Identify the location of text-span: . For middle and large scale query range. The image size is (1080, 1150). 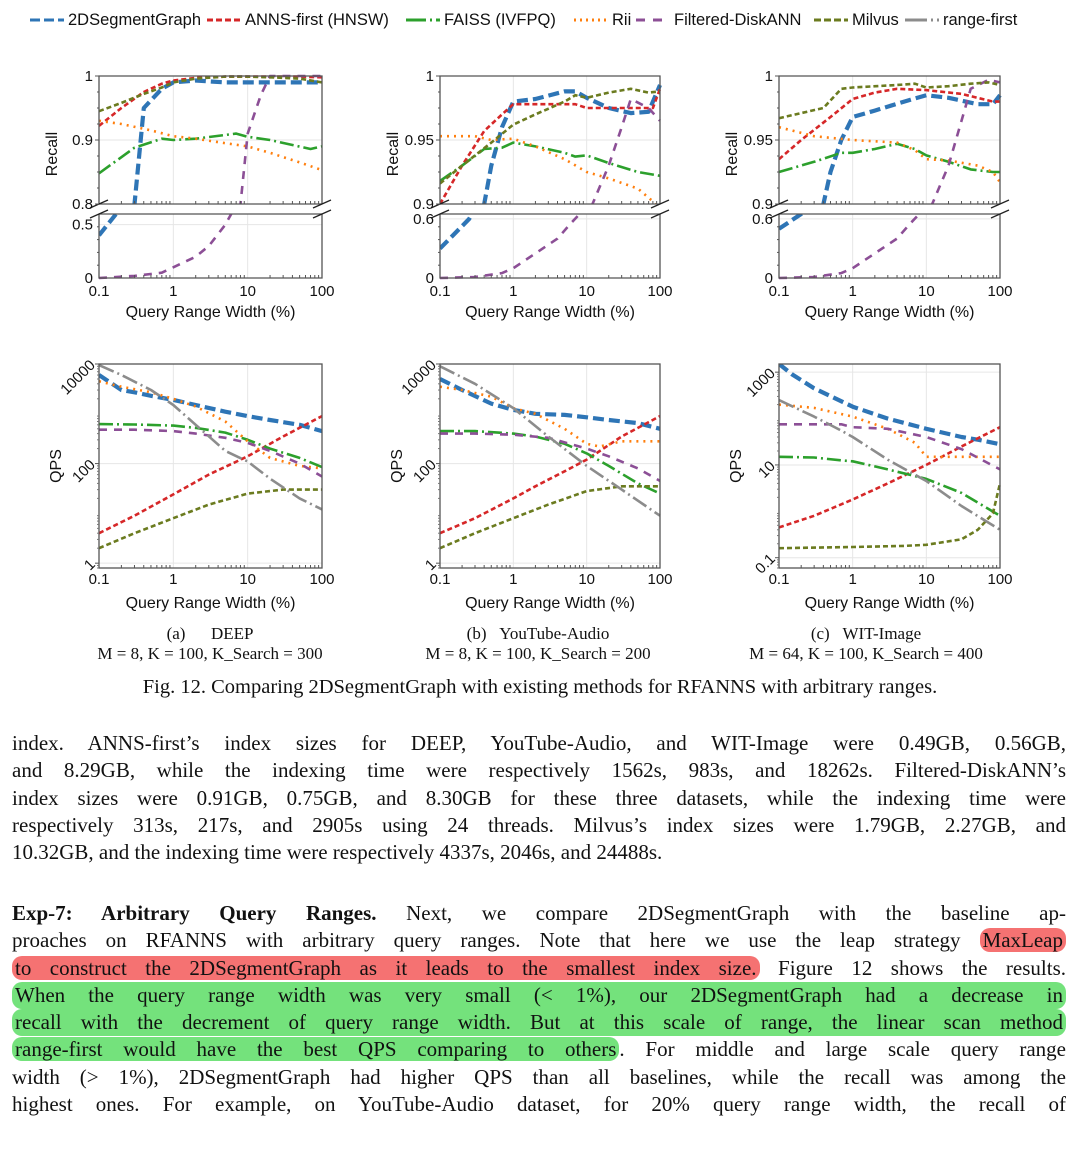
(842, 1049).